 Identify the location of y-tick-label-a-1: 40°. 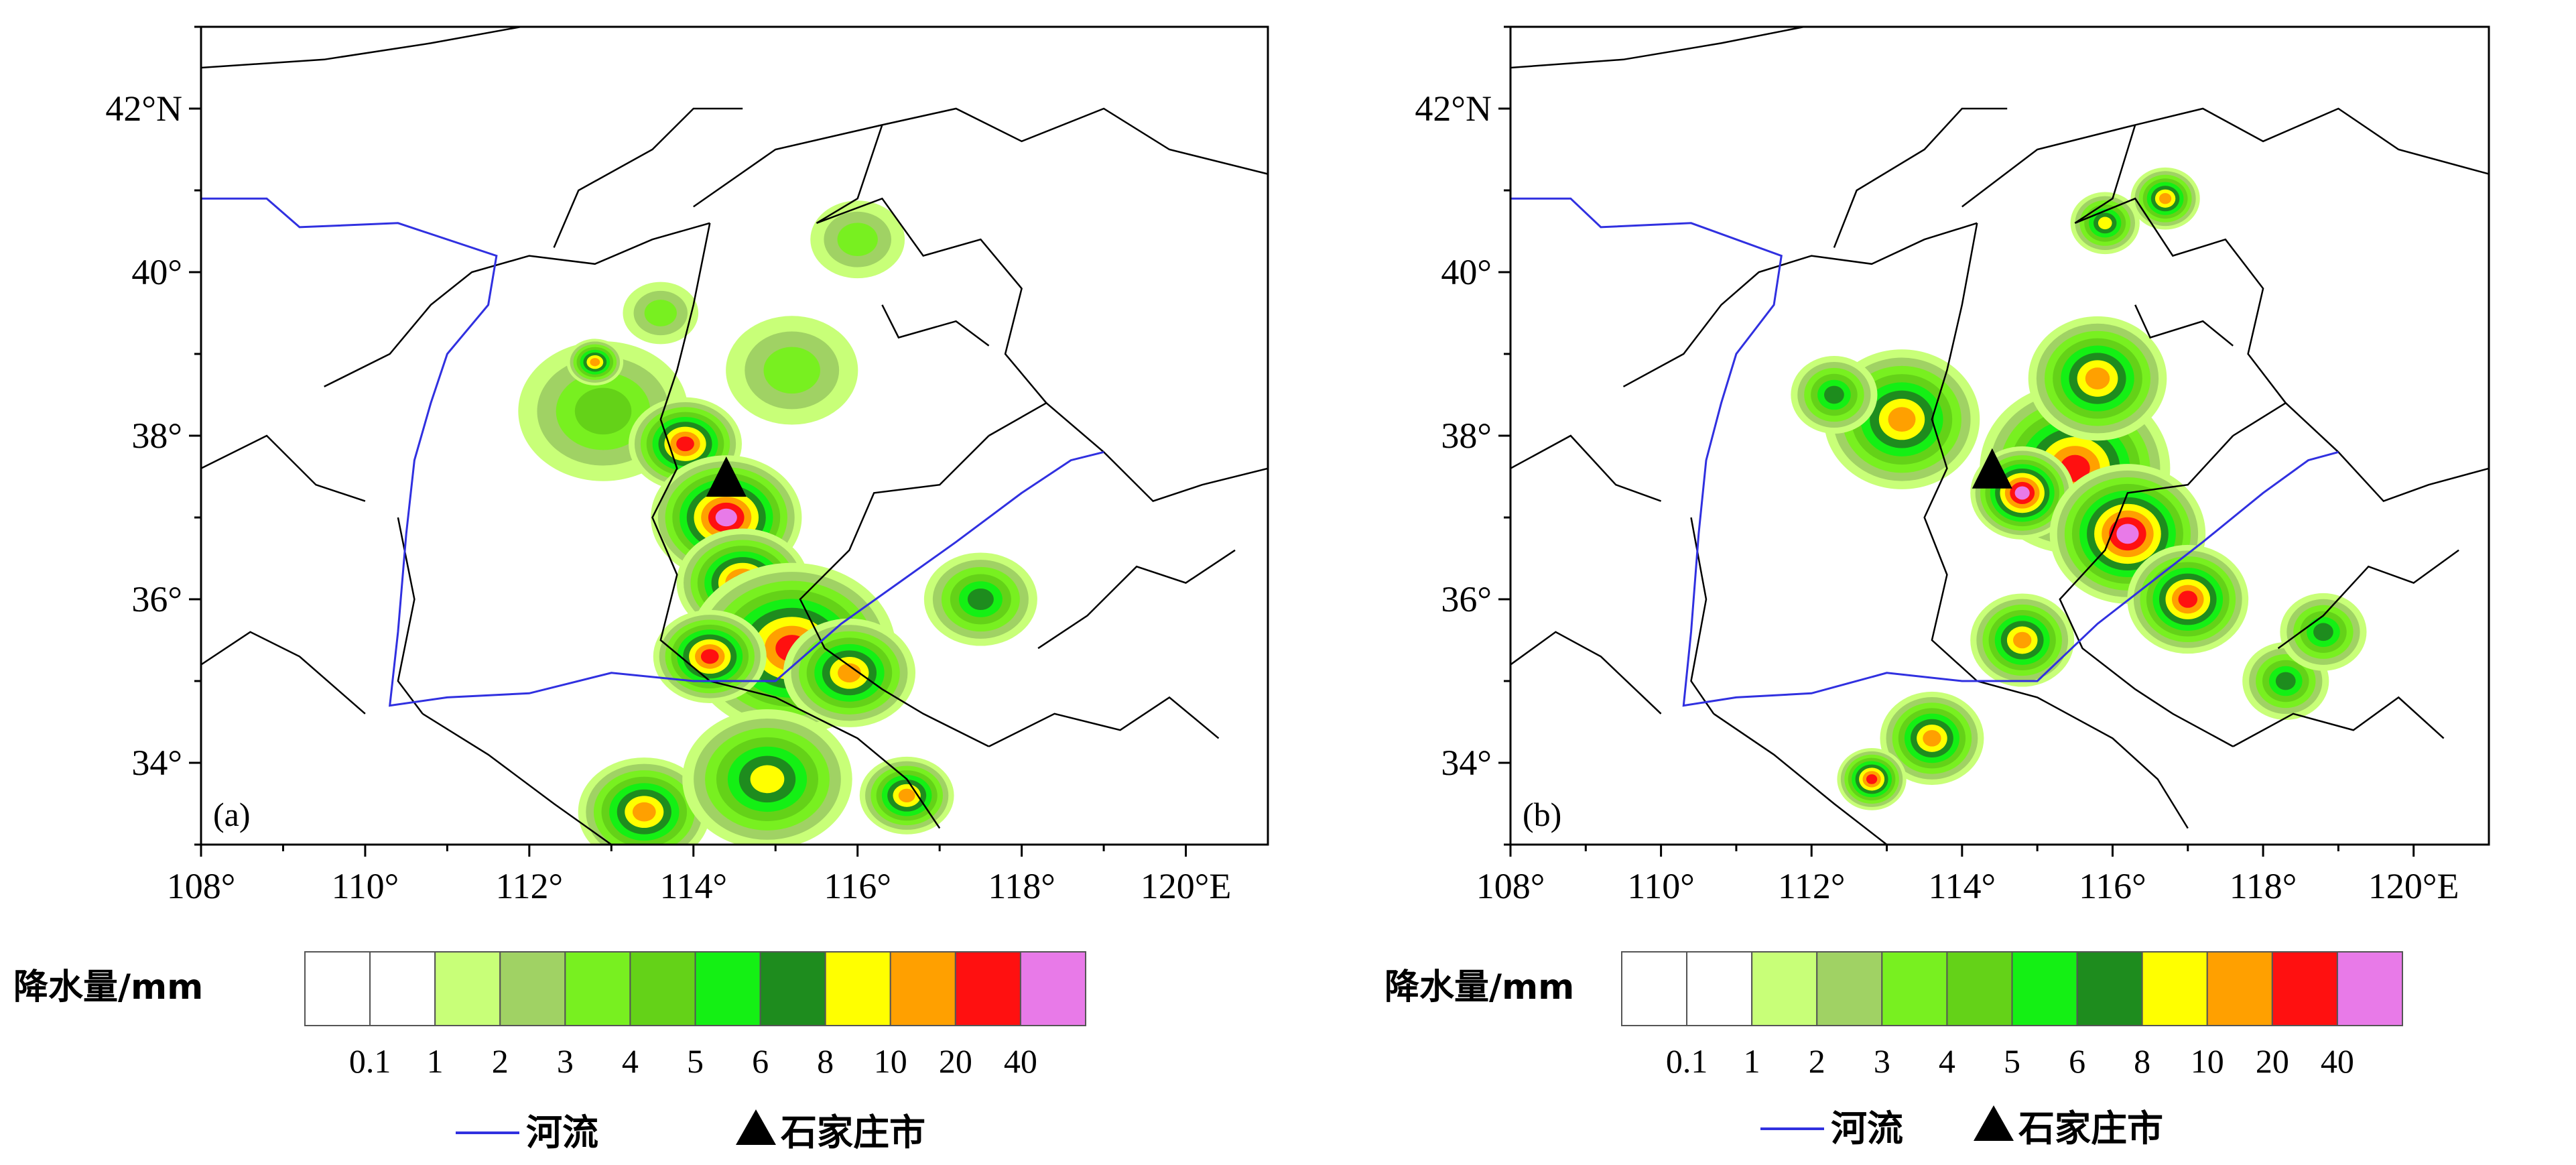
(156, 272).